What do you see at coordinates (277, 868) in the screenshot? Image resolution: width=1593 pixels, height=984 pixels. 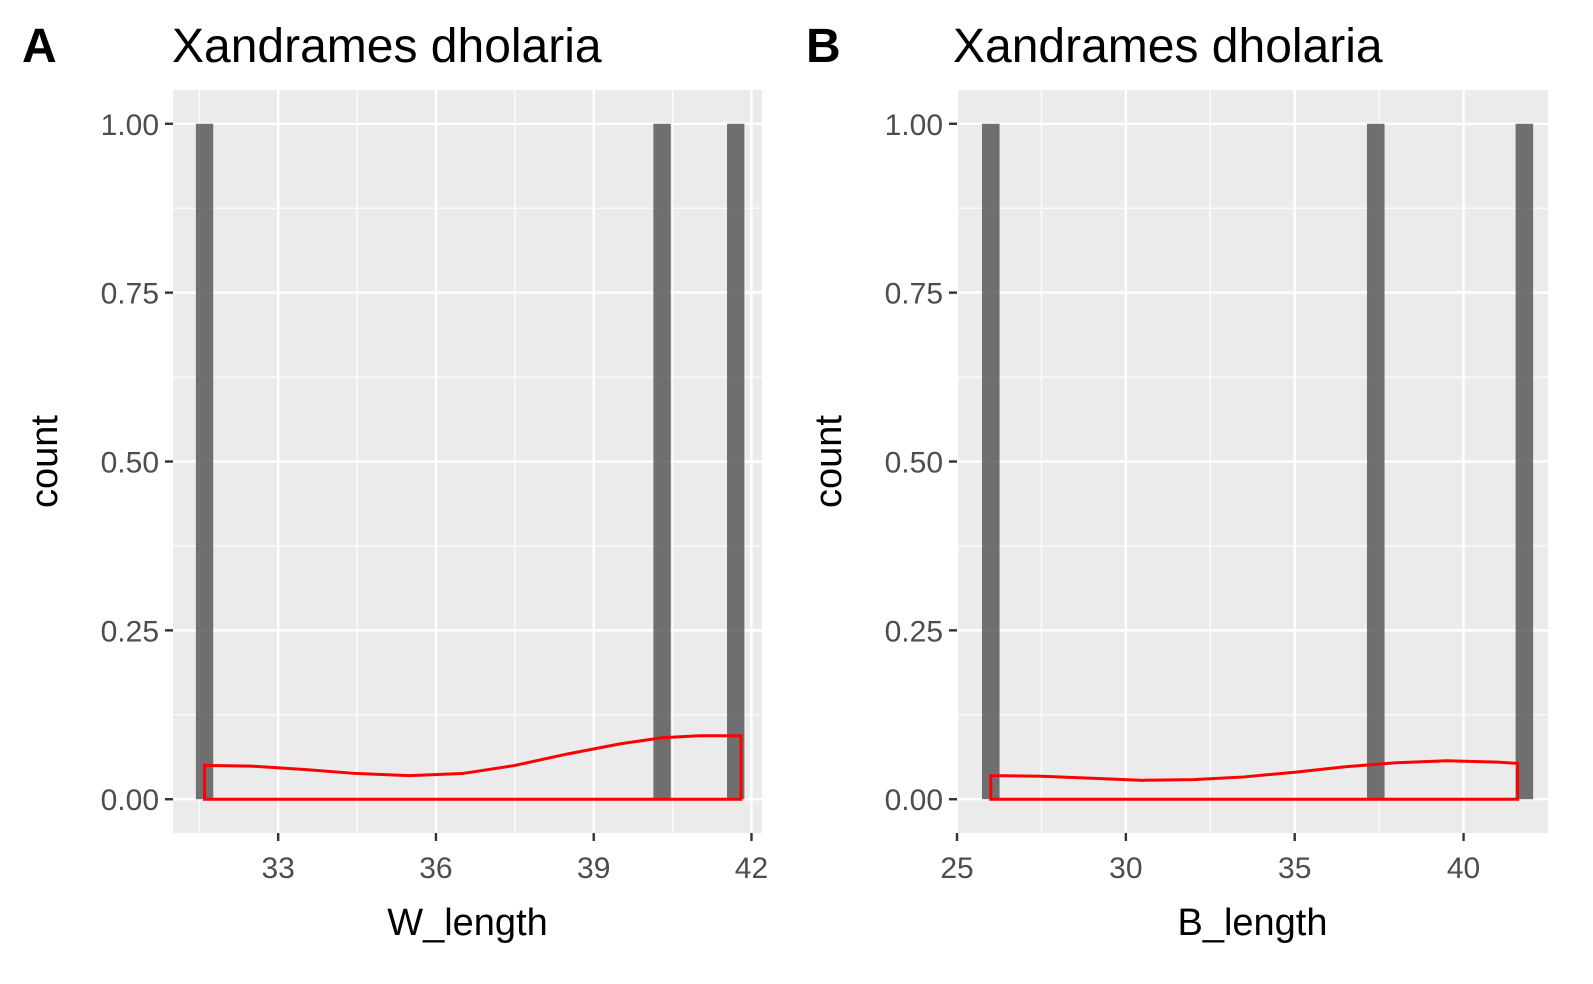 I see `x-tick-label: 33` at bounding box center [277, 868].